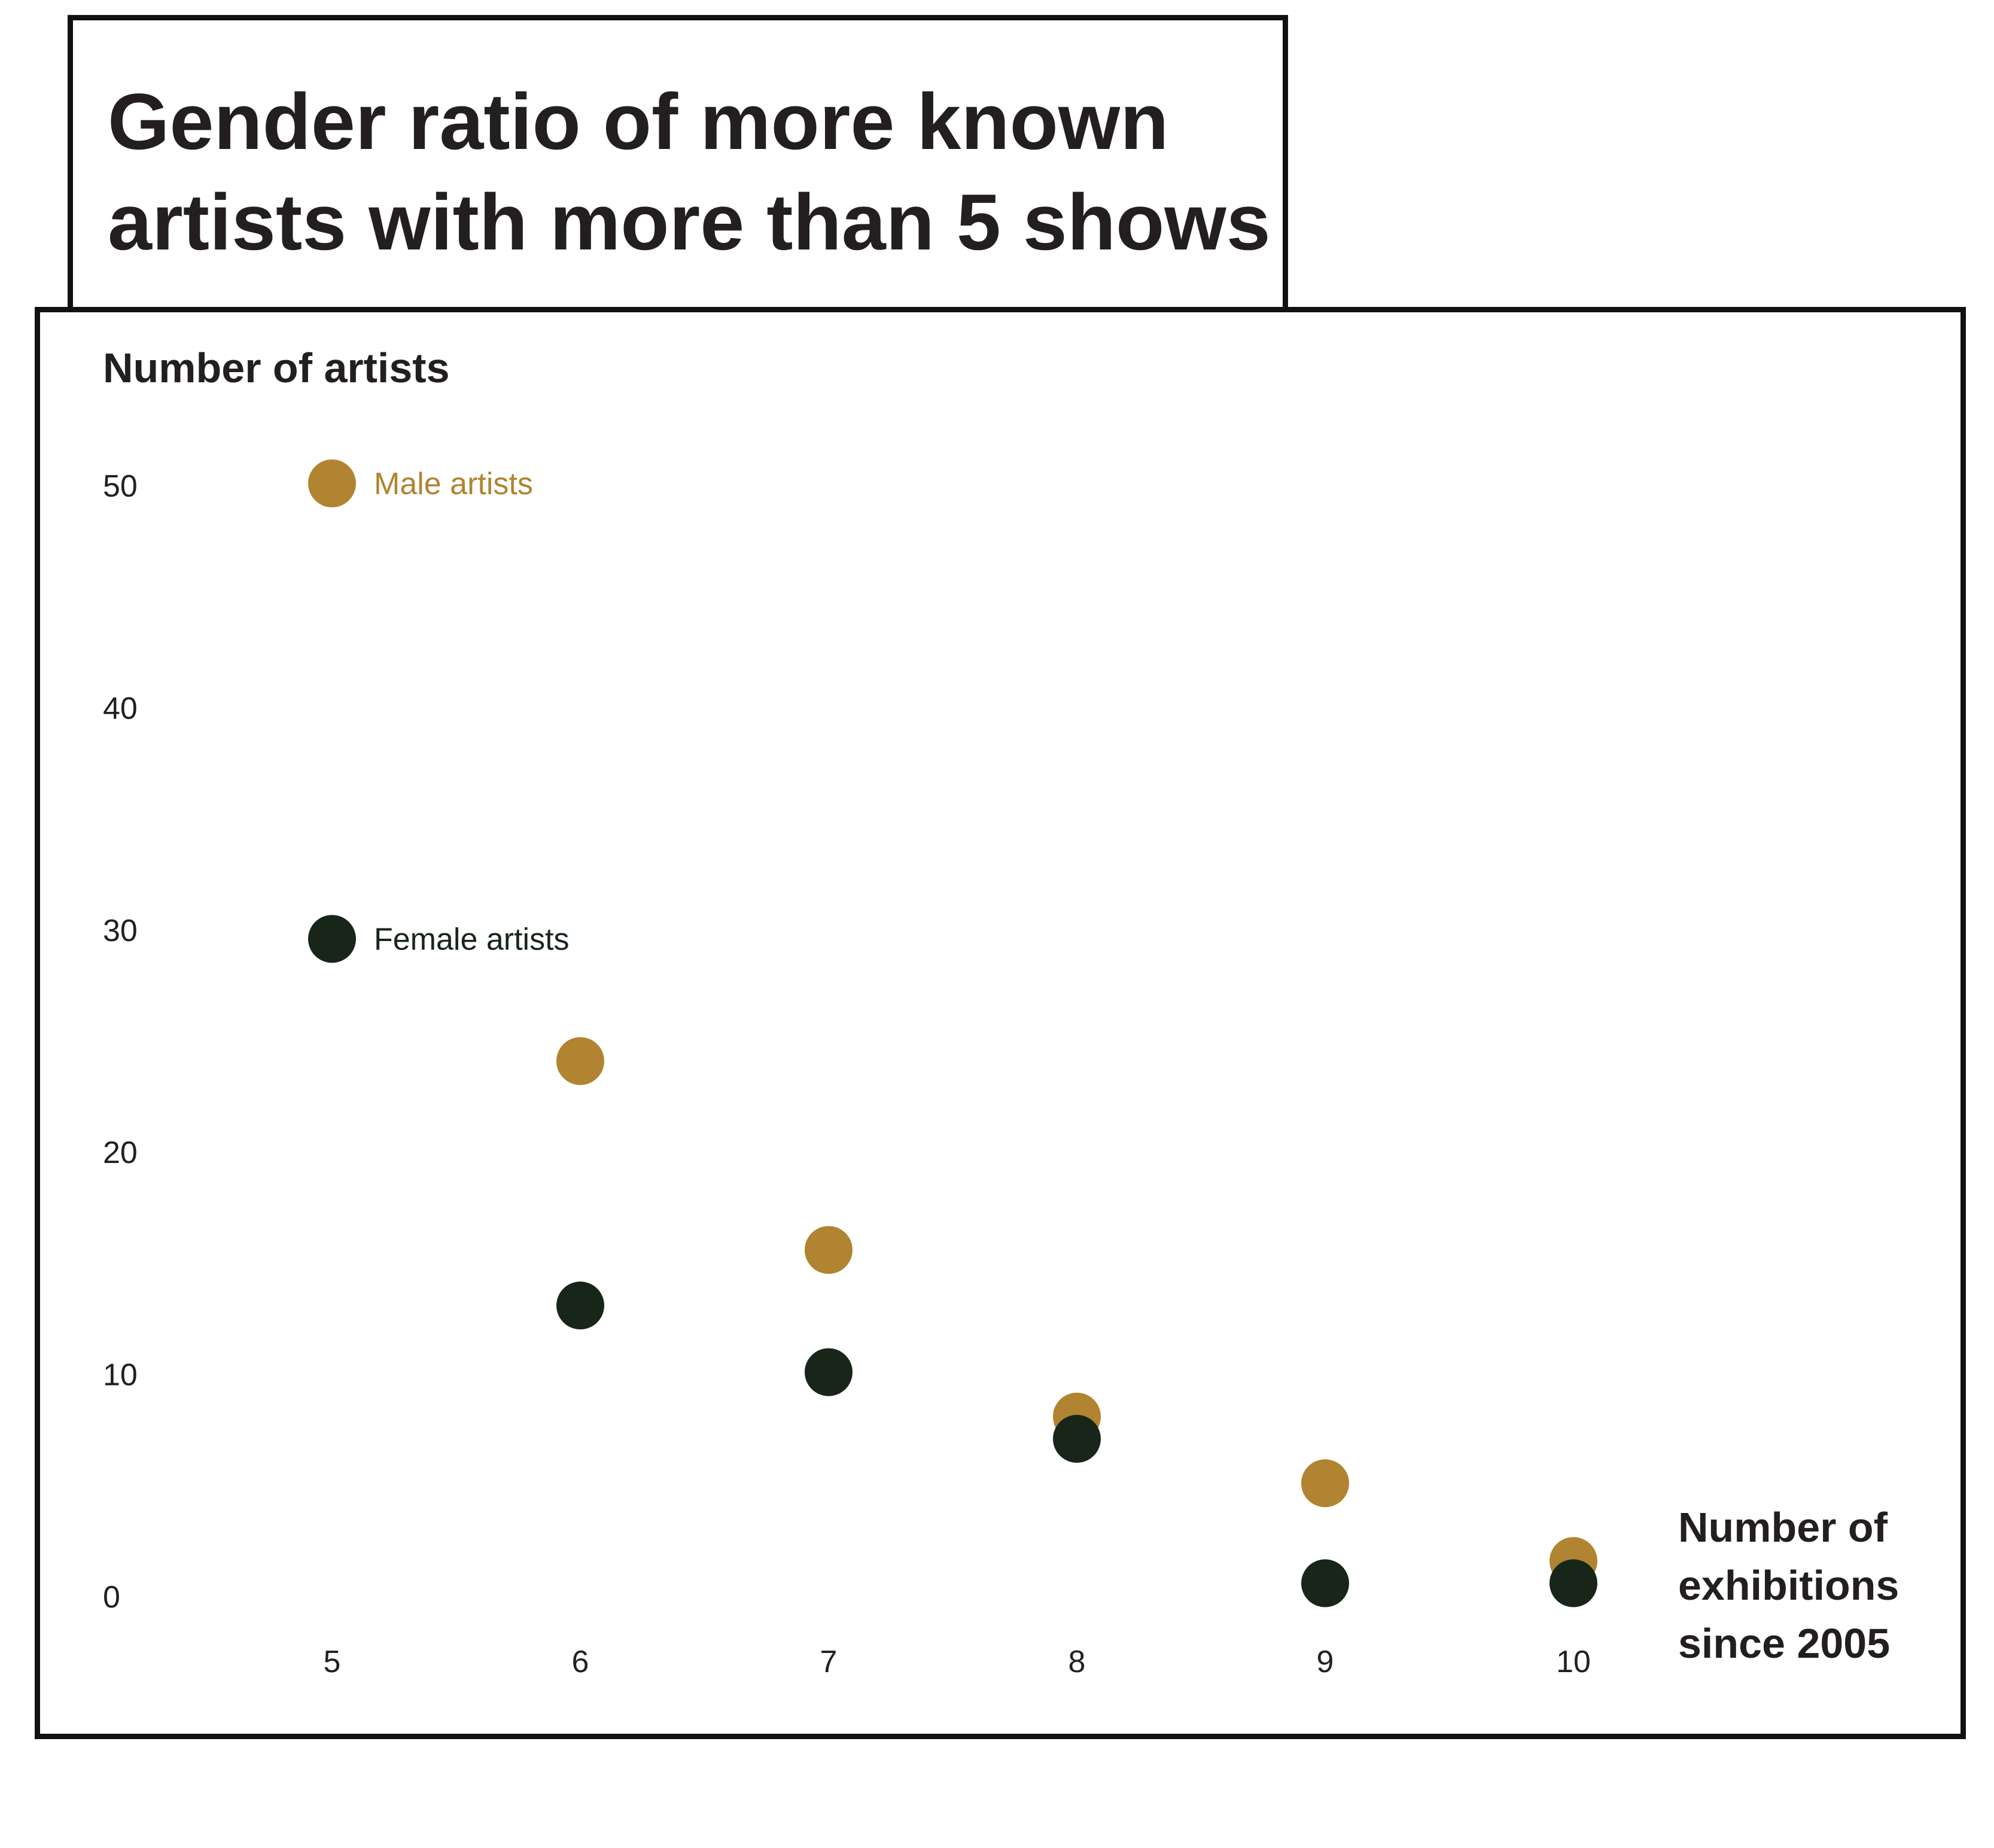  I want to click on y-tick-label: 20, so click(120, 1152).